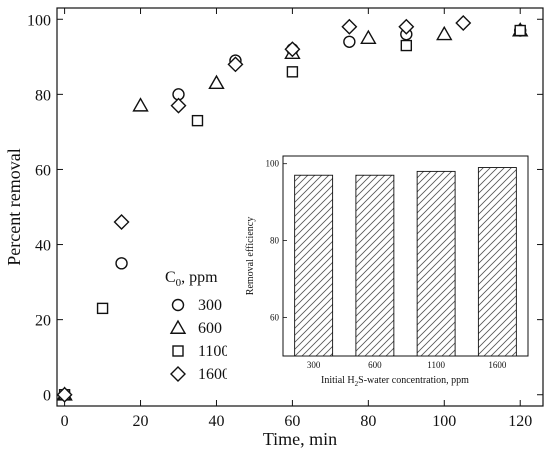  Describe the element at coordinates (292, 421) in the screenshot. I see `x-tick-label: 60` at that location.